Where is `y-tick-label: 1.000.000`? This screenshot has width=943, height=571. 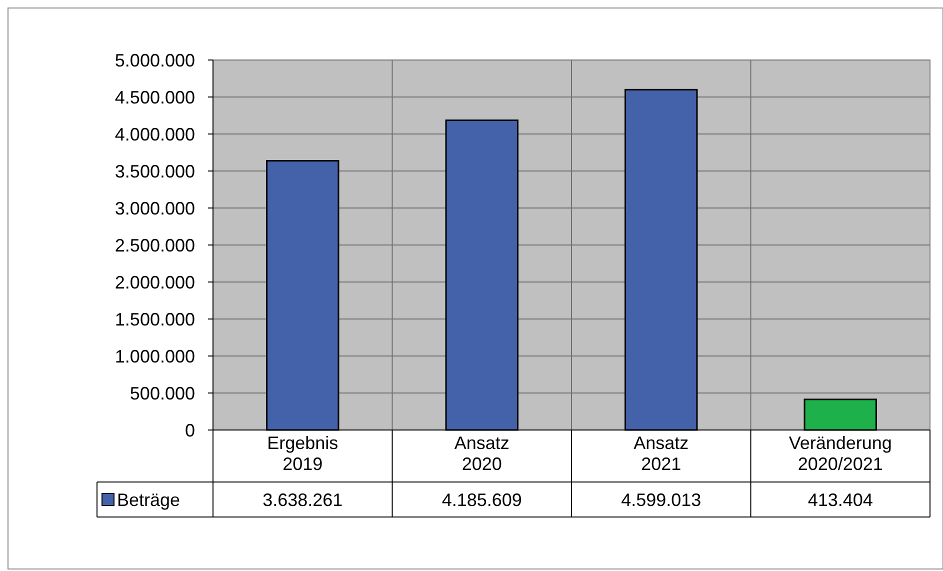
y-tick-label: 1.000.000 is located at coordinates (154, 356).